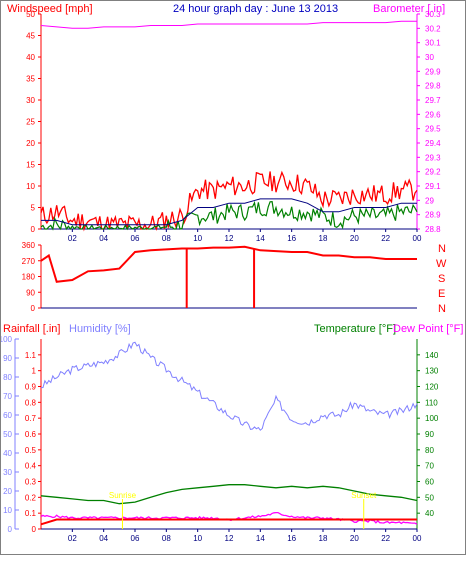 This screenshot has height=561, width=466. What do you see at coordinates (433, 100) in the screenshot?
I see `baro-y-tick-label: 29.7` at bounding box center [433, 100].